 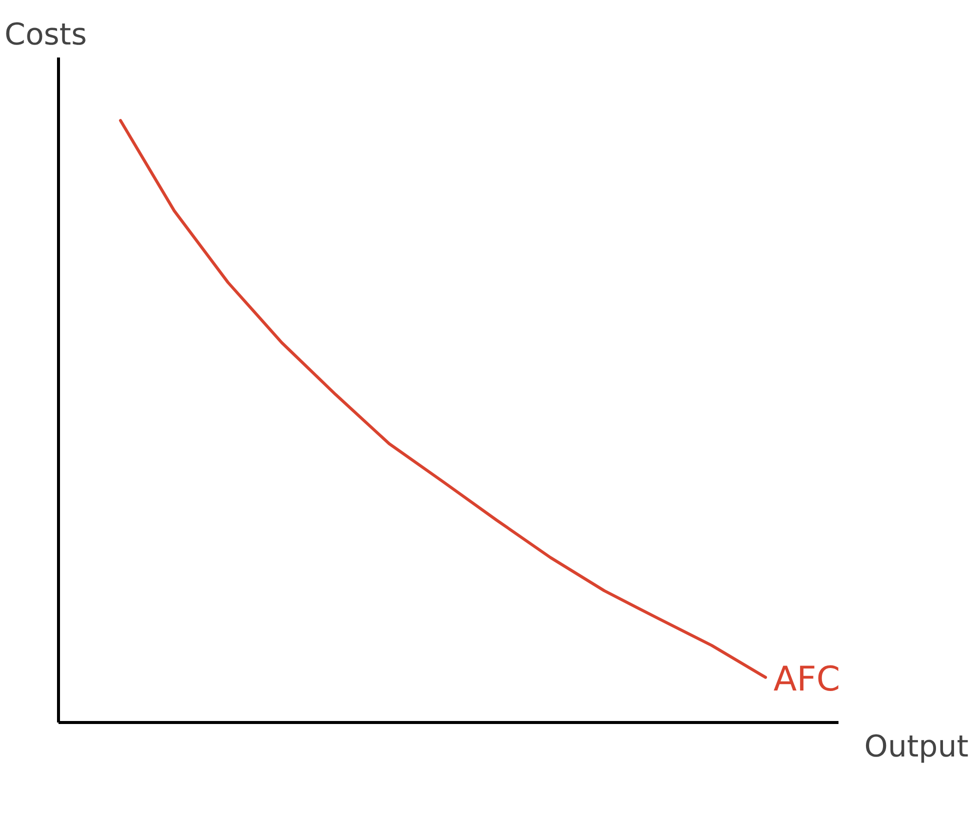 What do you see at coordinates (807, 679) in the screenshot?
I see `series-label: AFC` at bounding box center [807, 679].